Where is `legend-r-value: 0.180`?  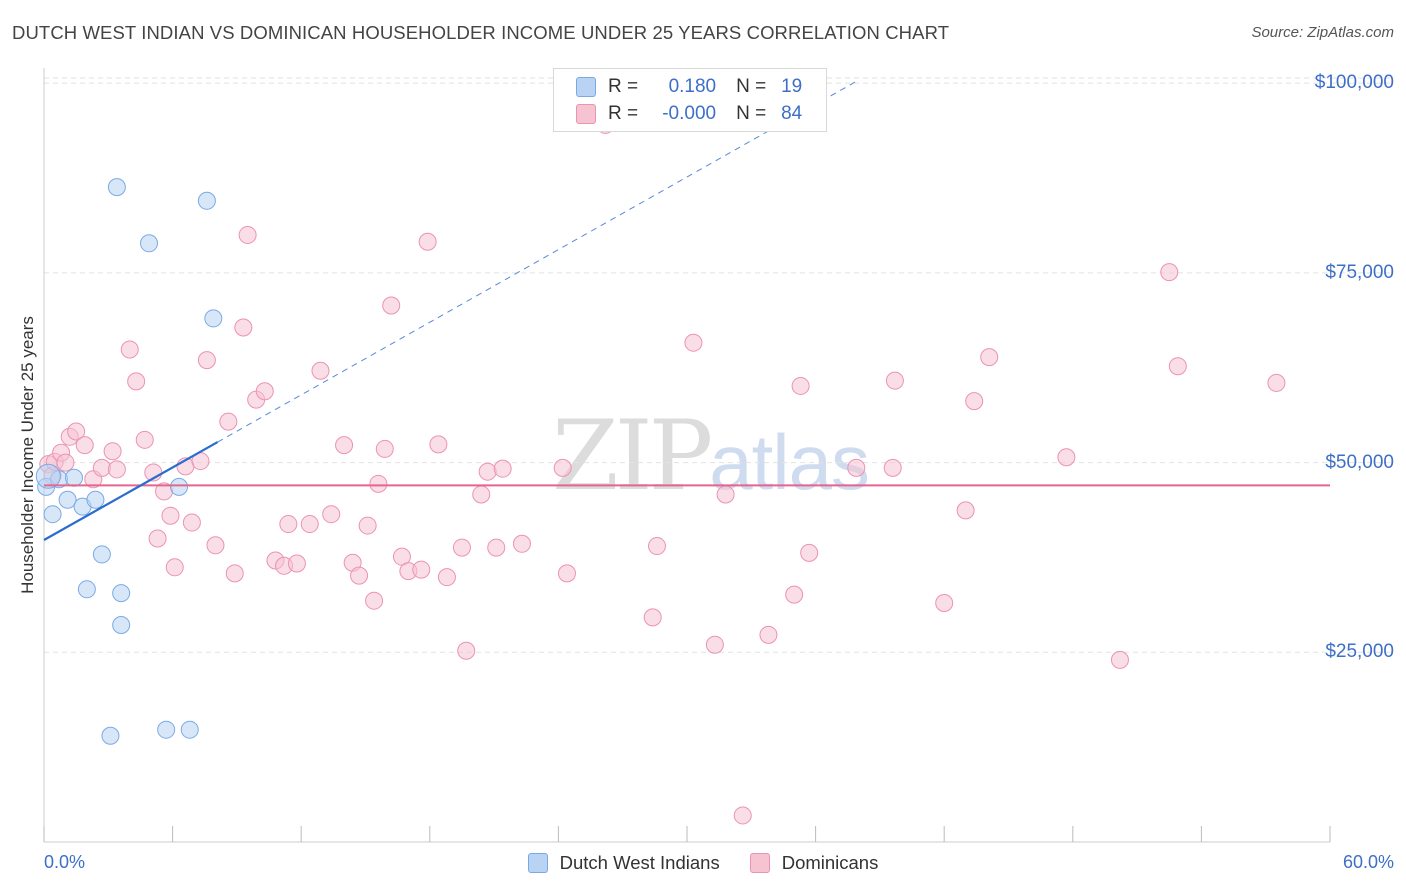
legend-r-value: 0.180 is located at coordinates (692, 86).